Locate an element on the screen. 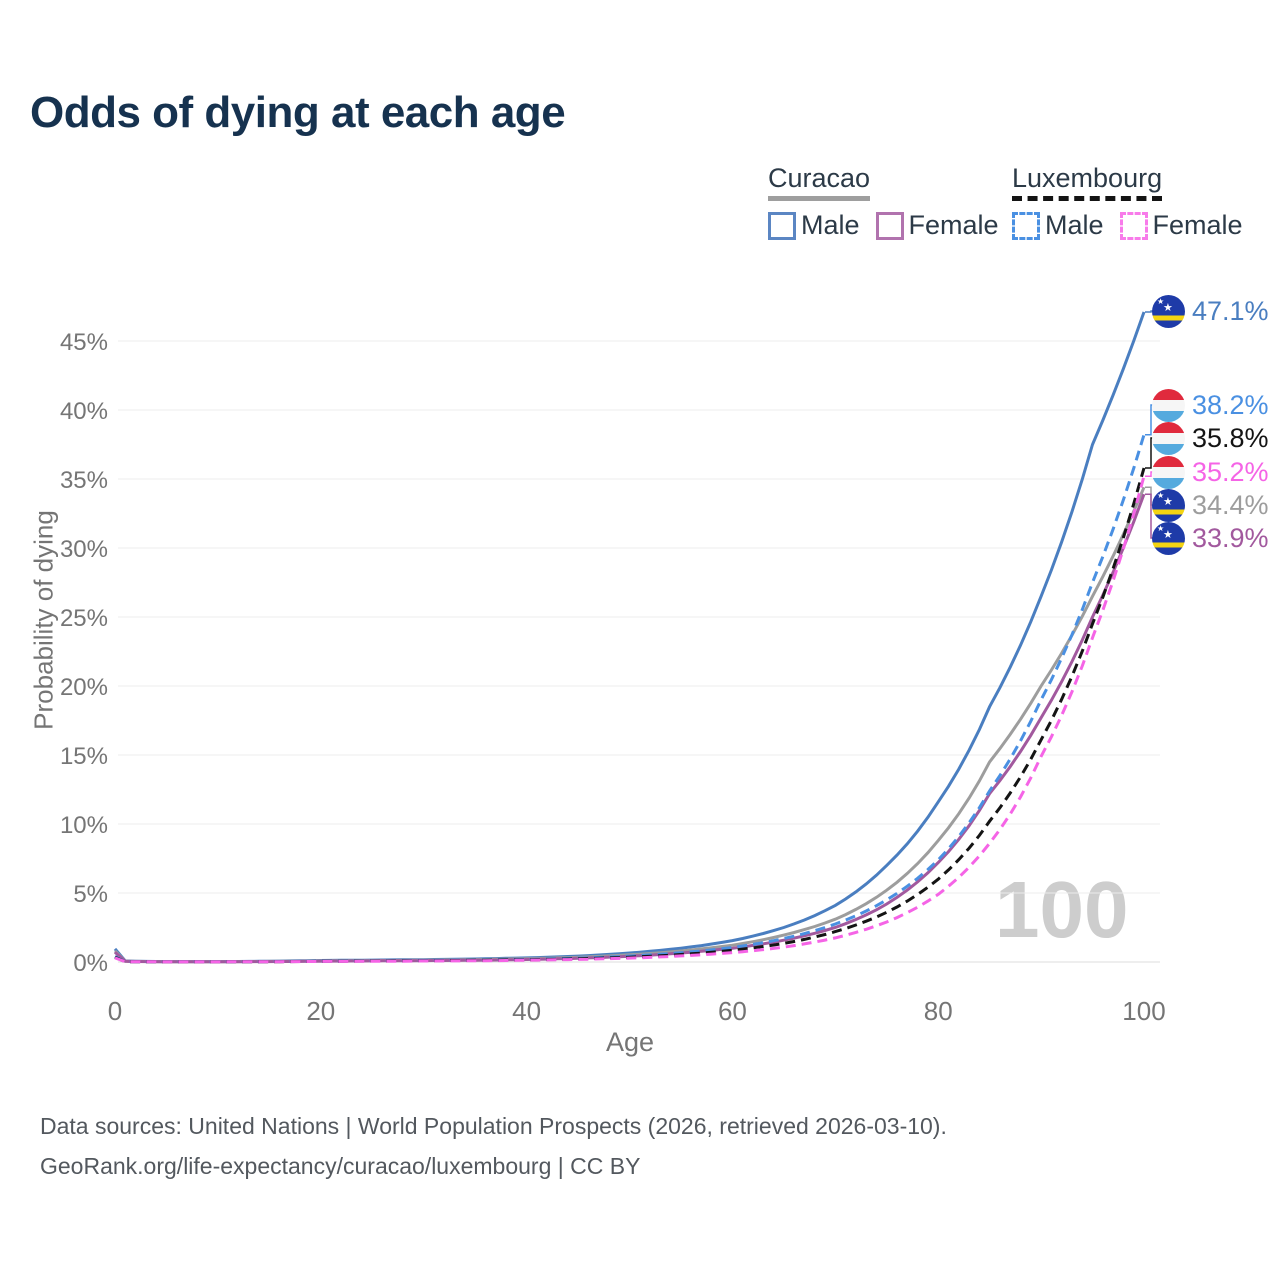 The height and width of the screenshot is (1280, 1280). end-value-luxembourg-male: 38.2% is located at coordinates (1230, 404).